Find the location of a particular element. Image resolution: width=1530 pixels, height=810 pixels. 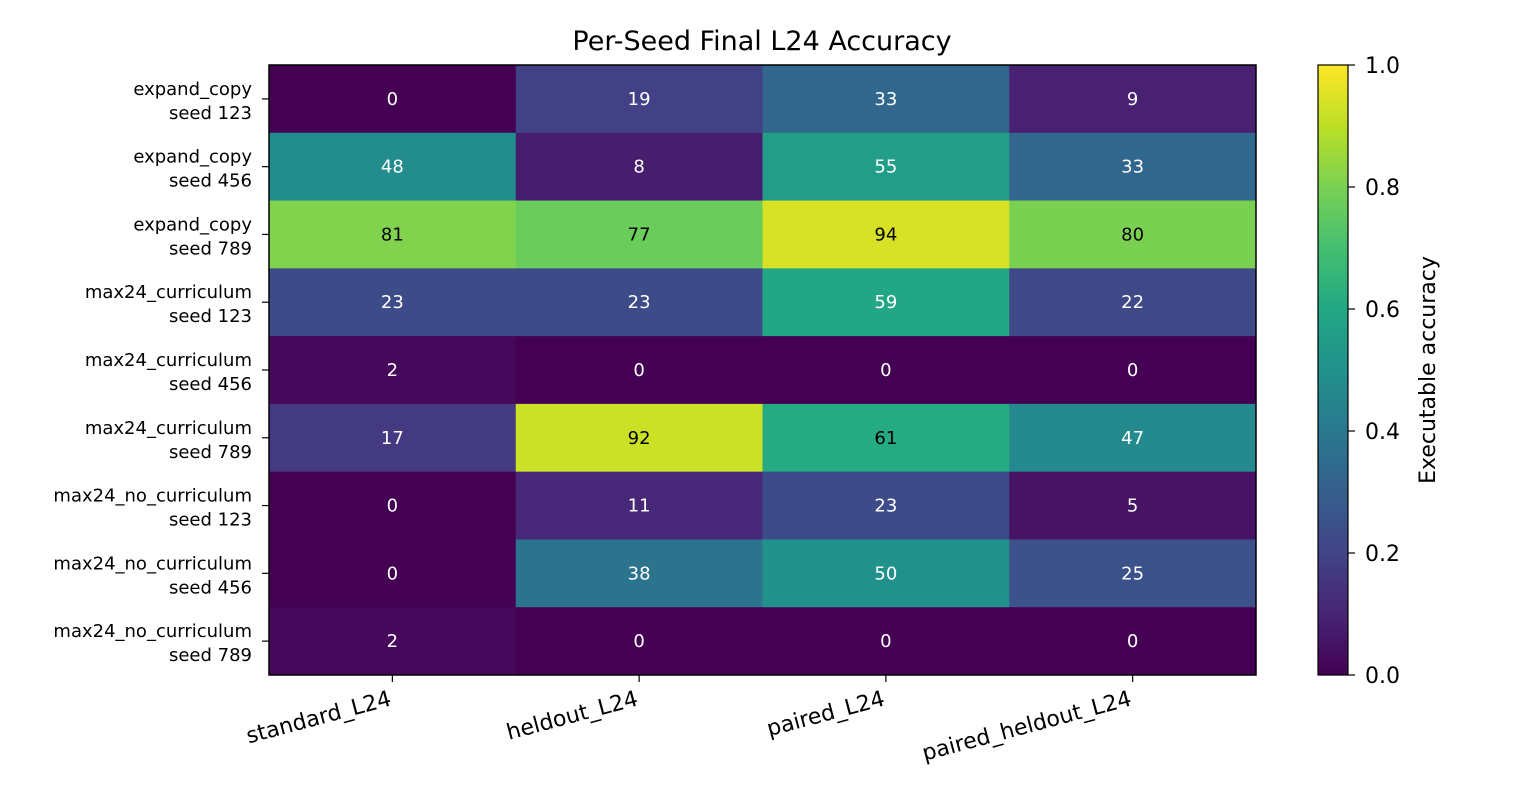

cell-value-label: 19 is located at coordinates (639, 99).